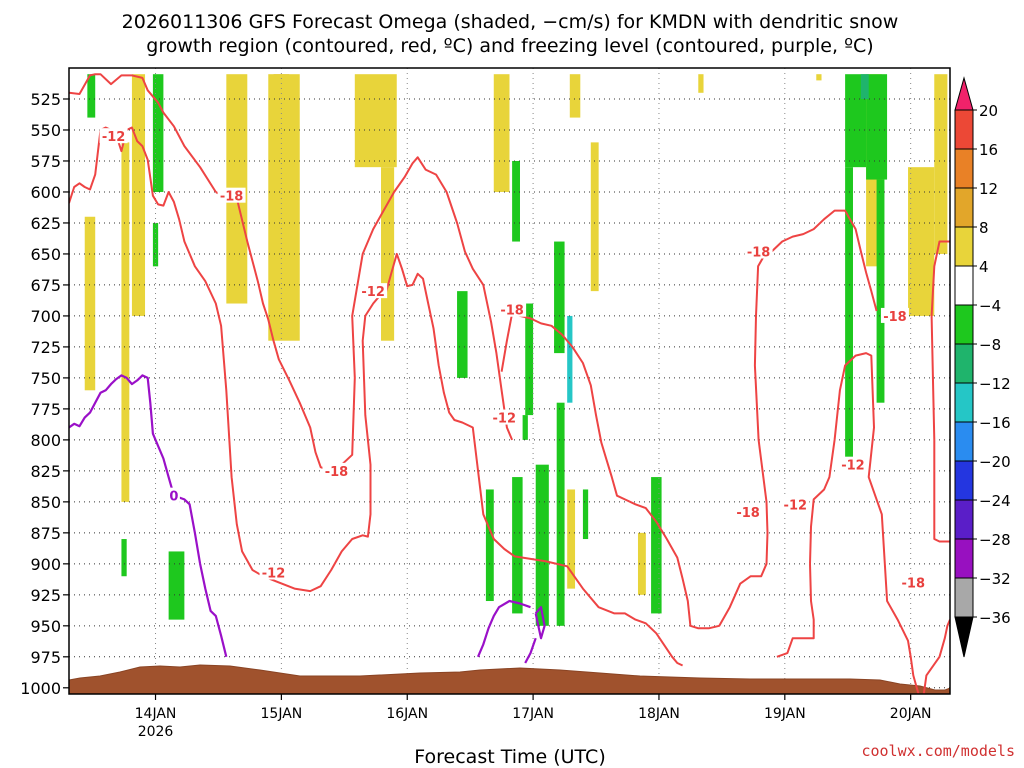  I want to click on colorbar-label: −8, so click(990, 345).